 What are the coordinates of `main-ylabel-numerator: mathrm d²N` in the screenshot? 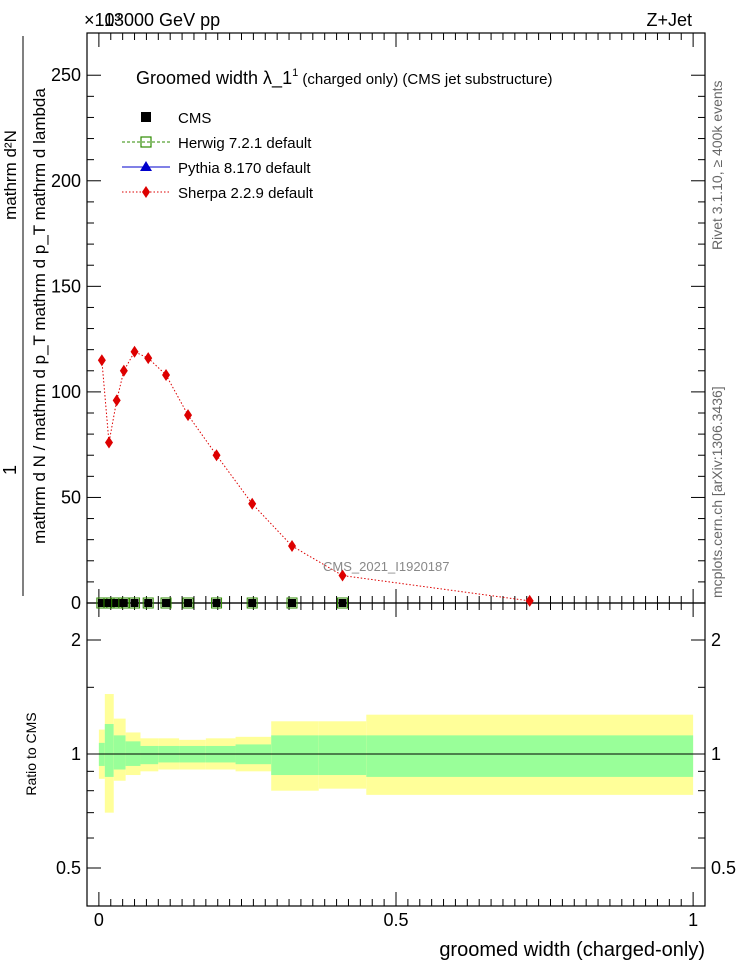 It's located at (10, 175).